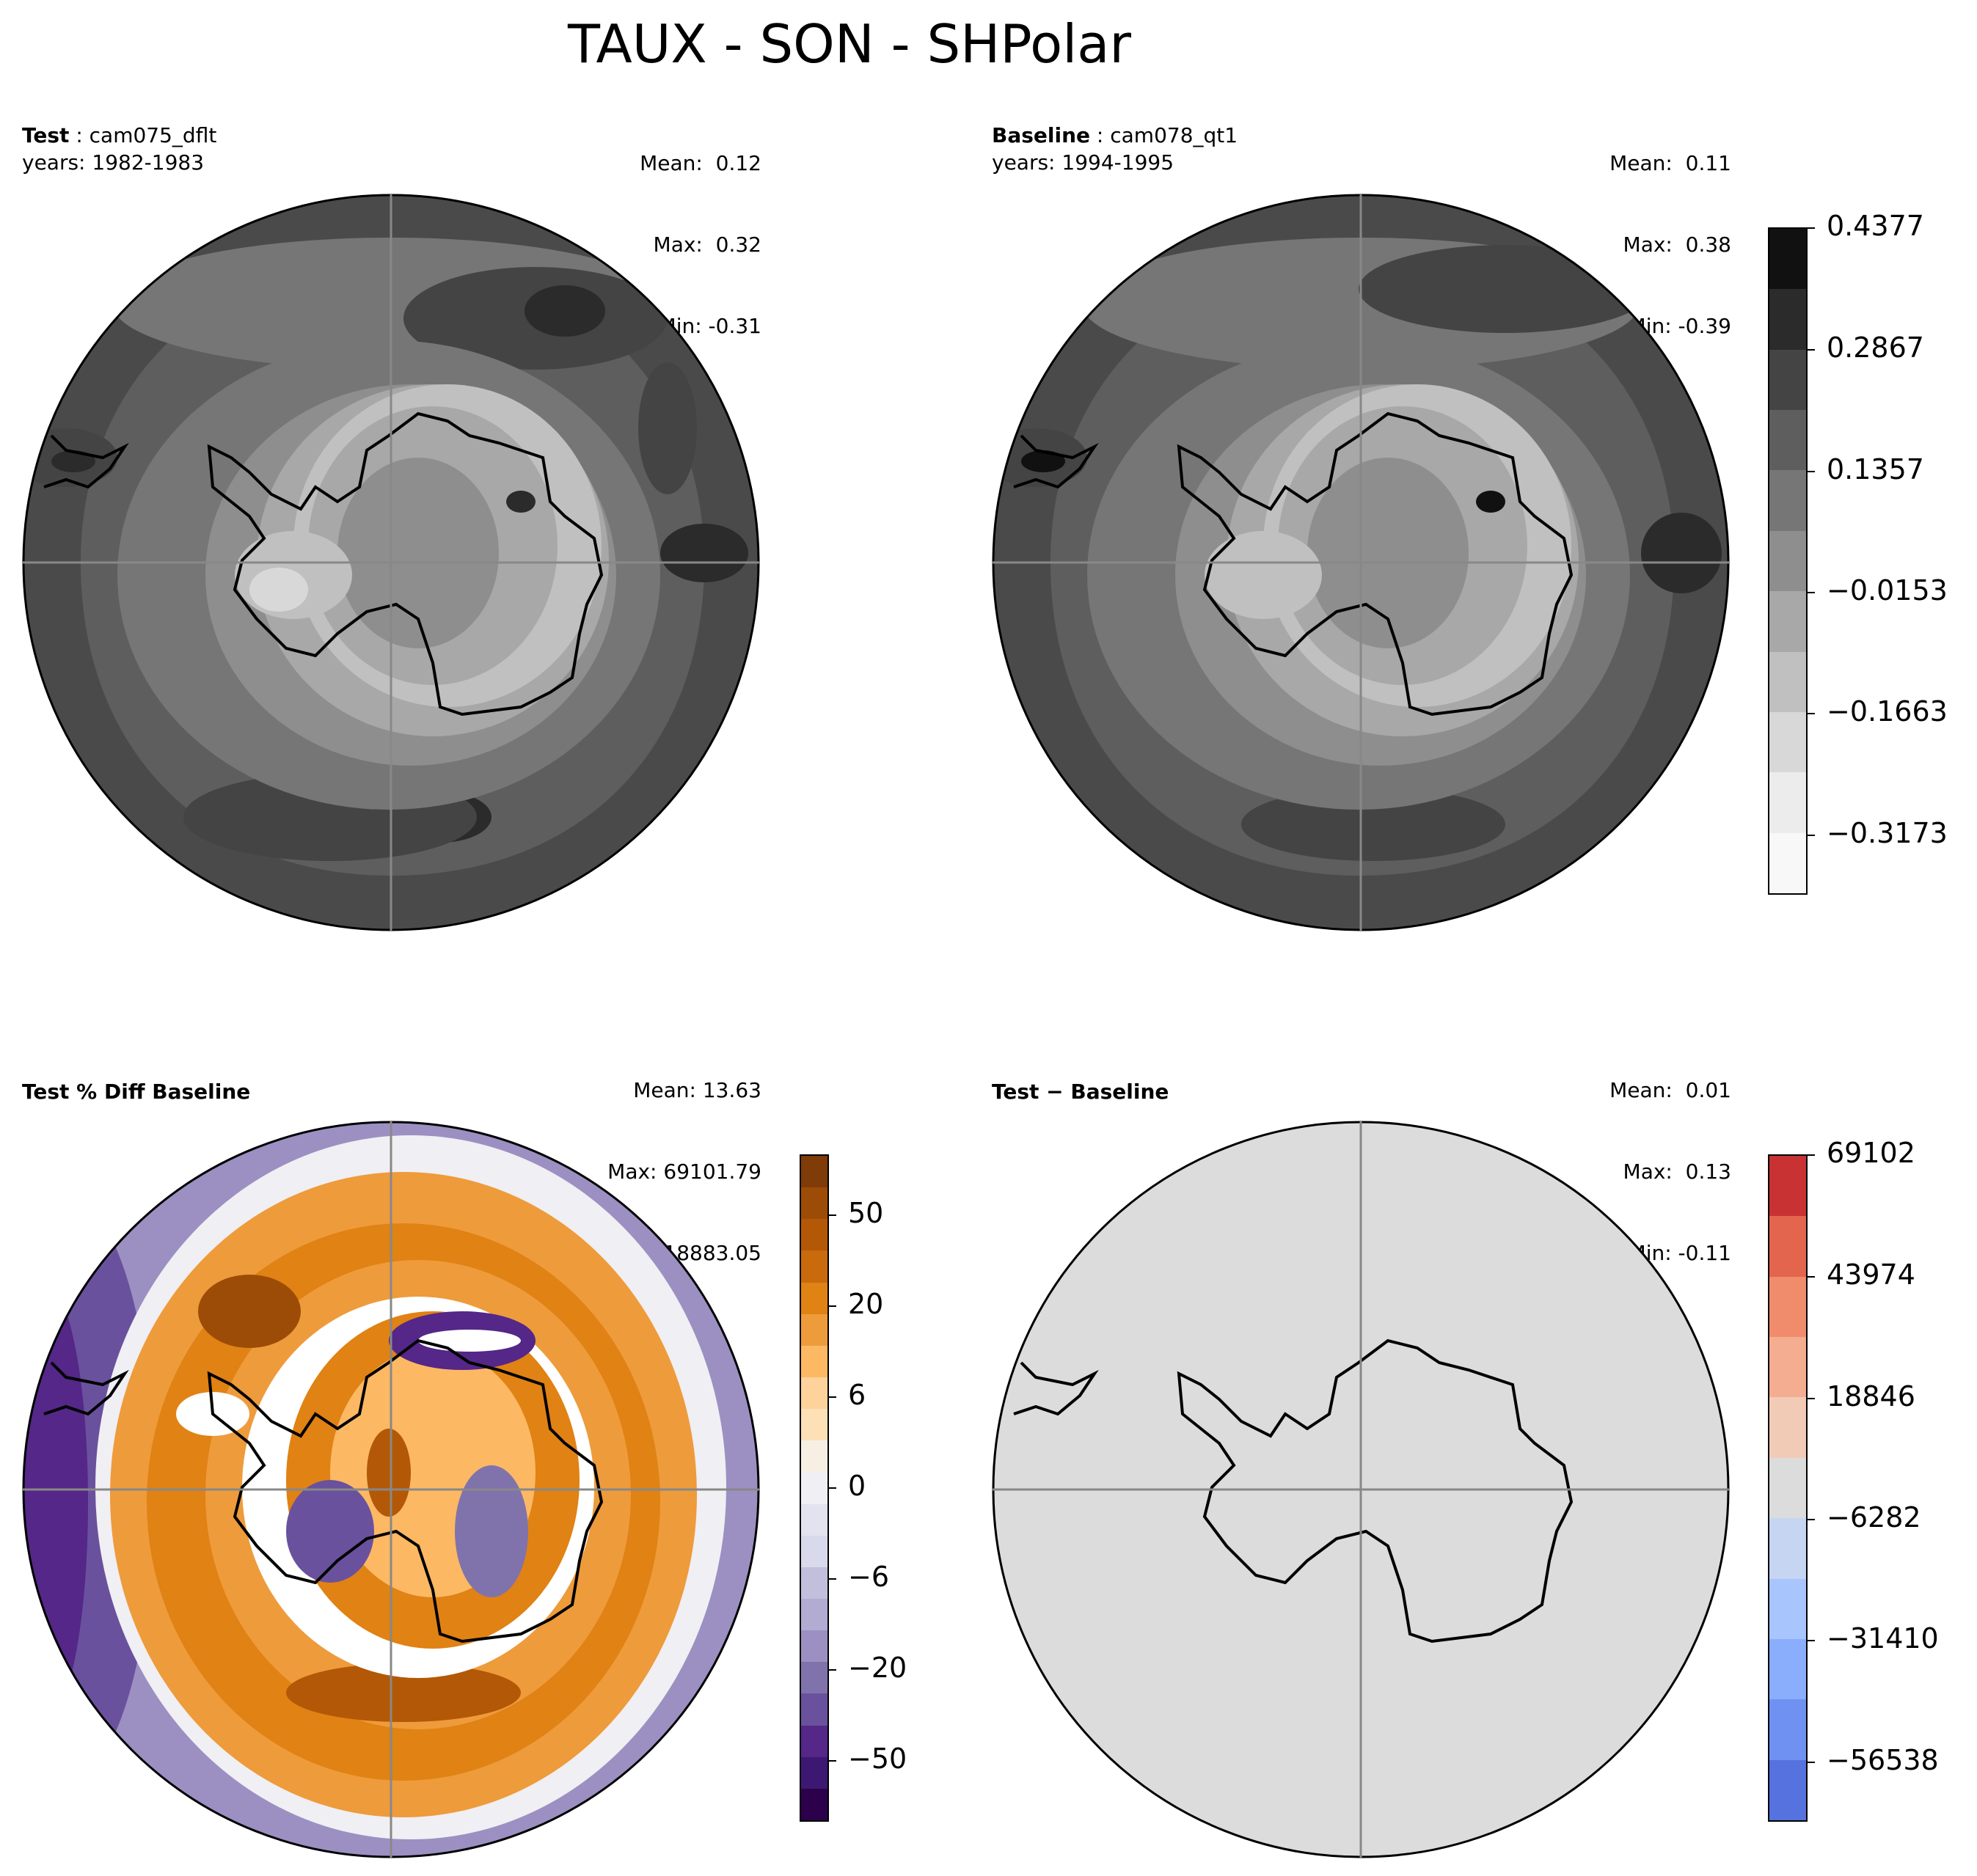 Image resolution: width=1977 pixels, height=1876 pixels. What do you see at coordinates (1883, 1638) in the screenshot?
I see `coolwarm-colorbar-tick-label: −31410` at bounding box center [1883, 1638].